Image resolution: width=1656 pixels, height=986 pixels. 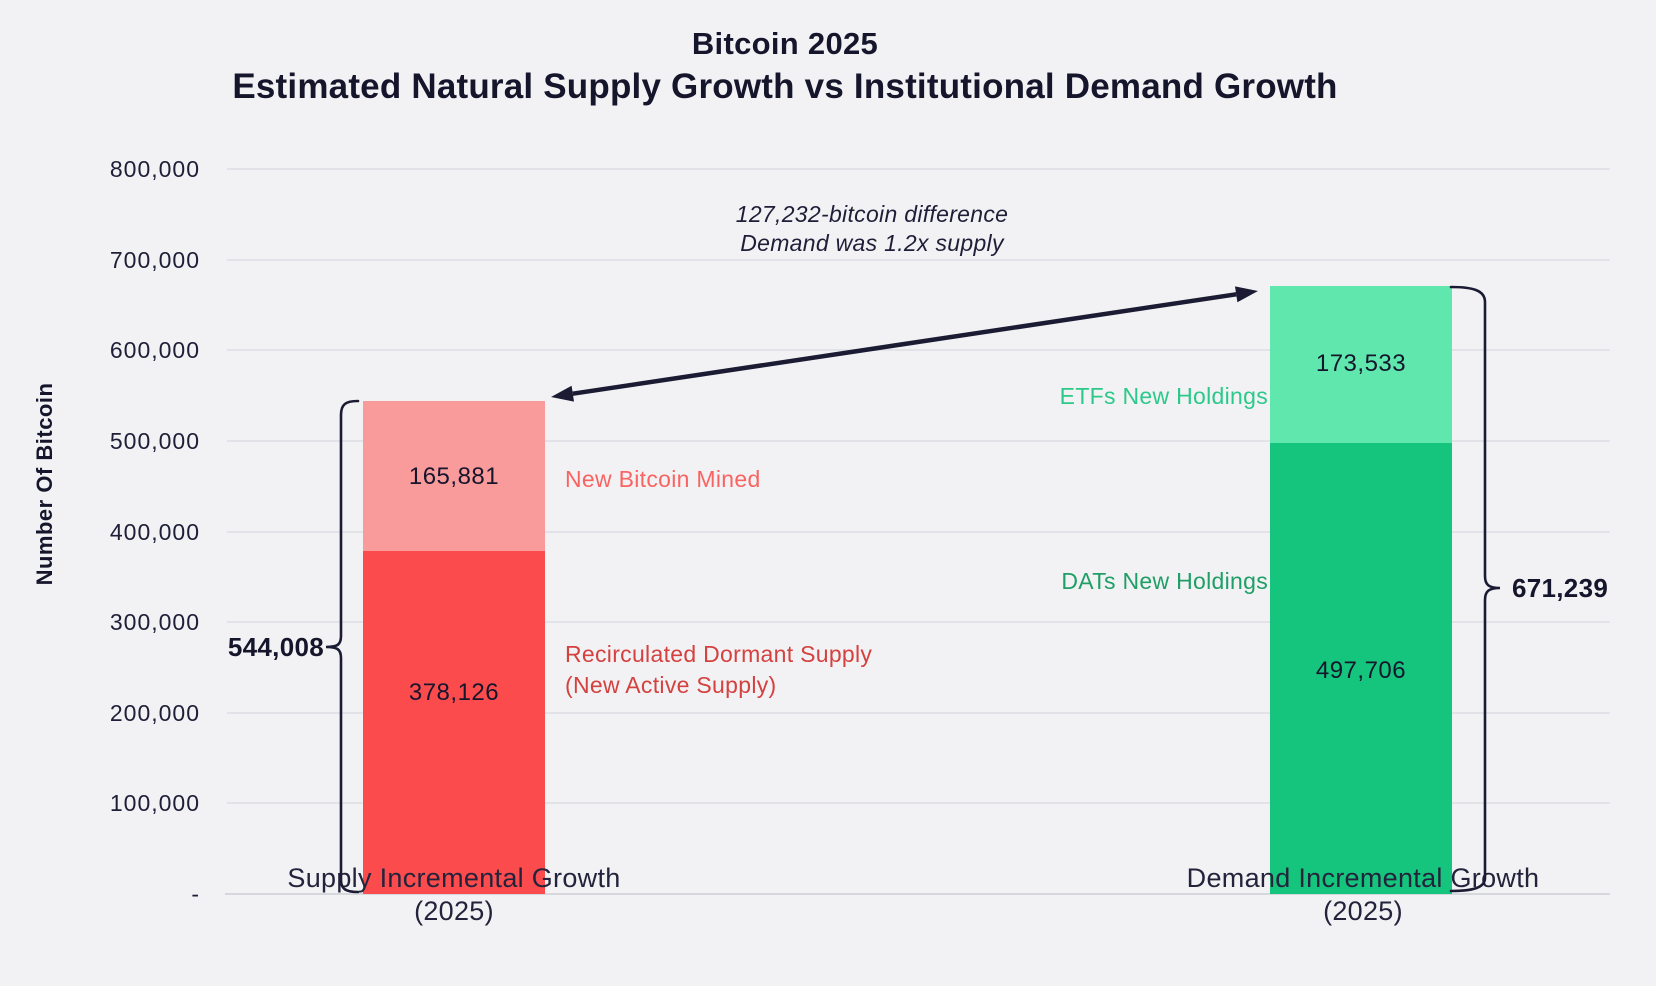 I want to click on x-axis-baseline, so click(x=917, y=894).